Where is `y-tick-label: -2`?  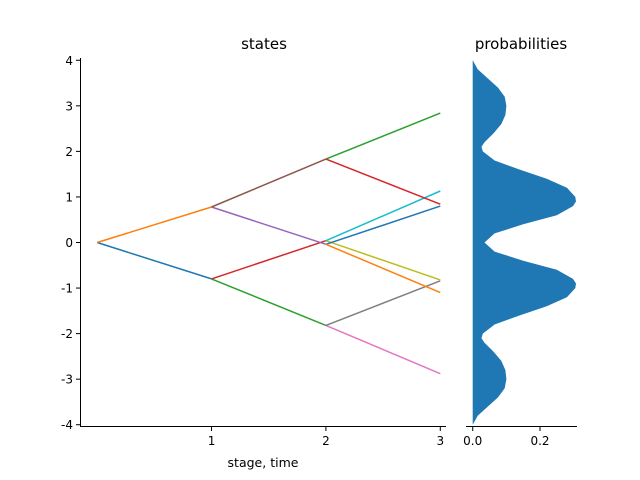
y-tick-label: -2 is located at coordinates (67, 334).